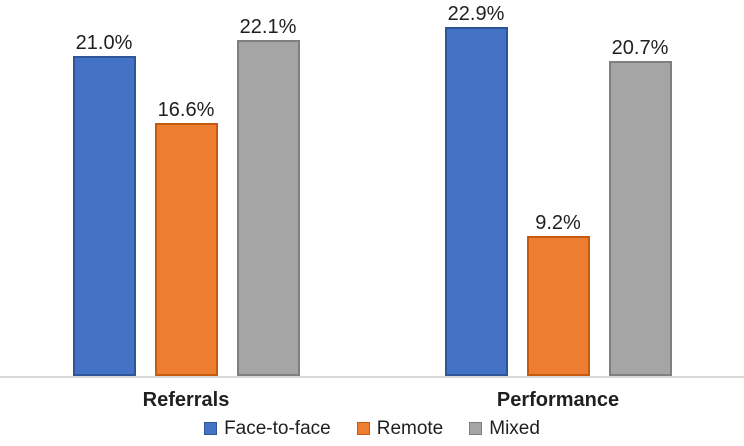 Image resolution: width=744 pixels, height=446 pixels. I want to click on category-label-referrals: Referrals, so click(186, 400).